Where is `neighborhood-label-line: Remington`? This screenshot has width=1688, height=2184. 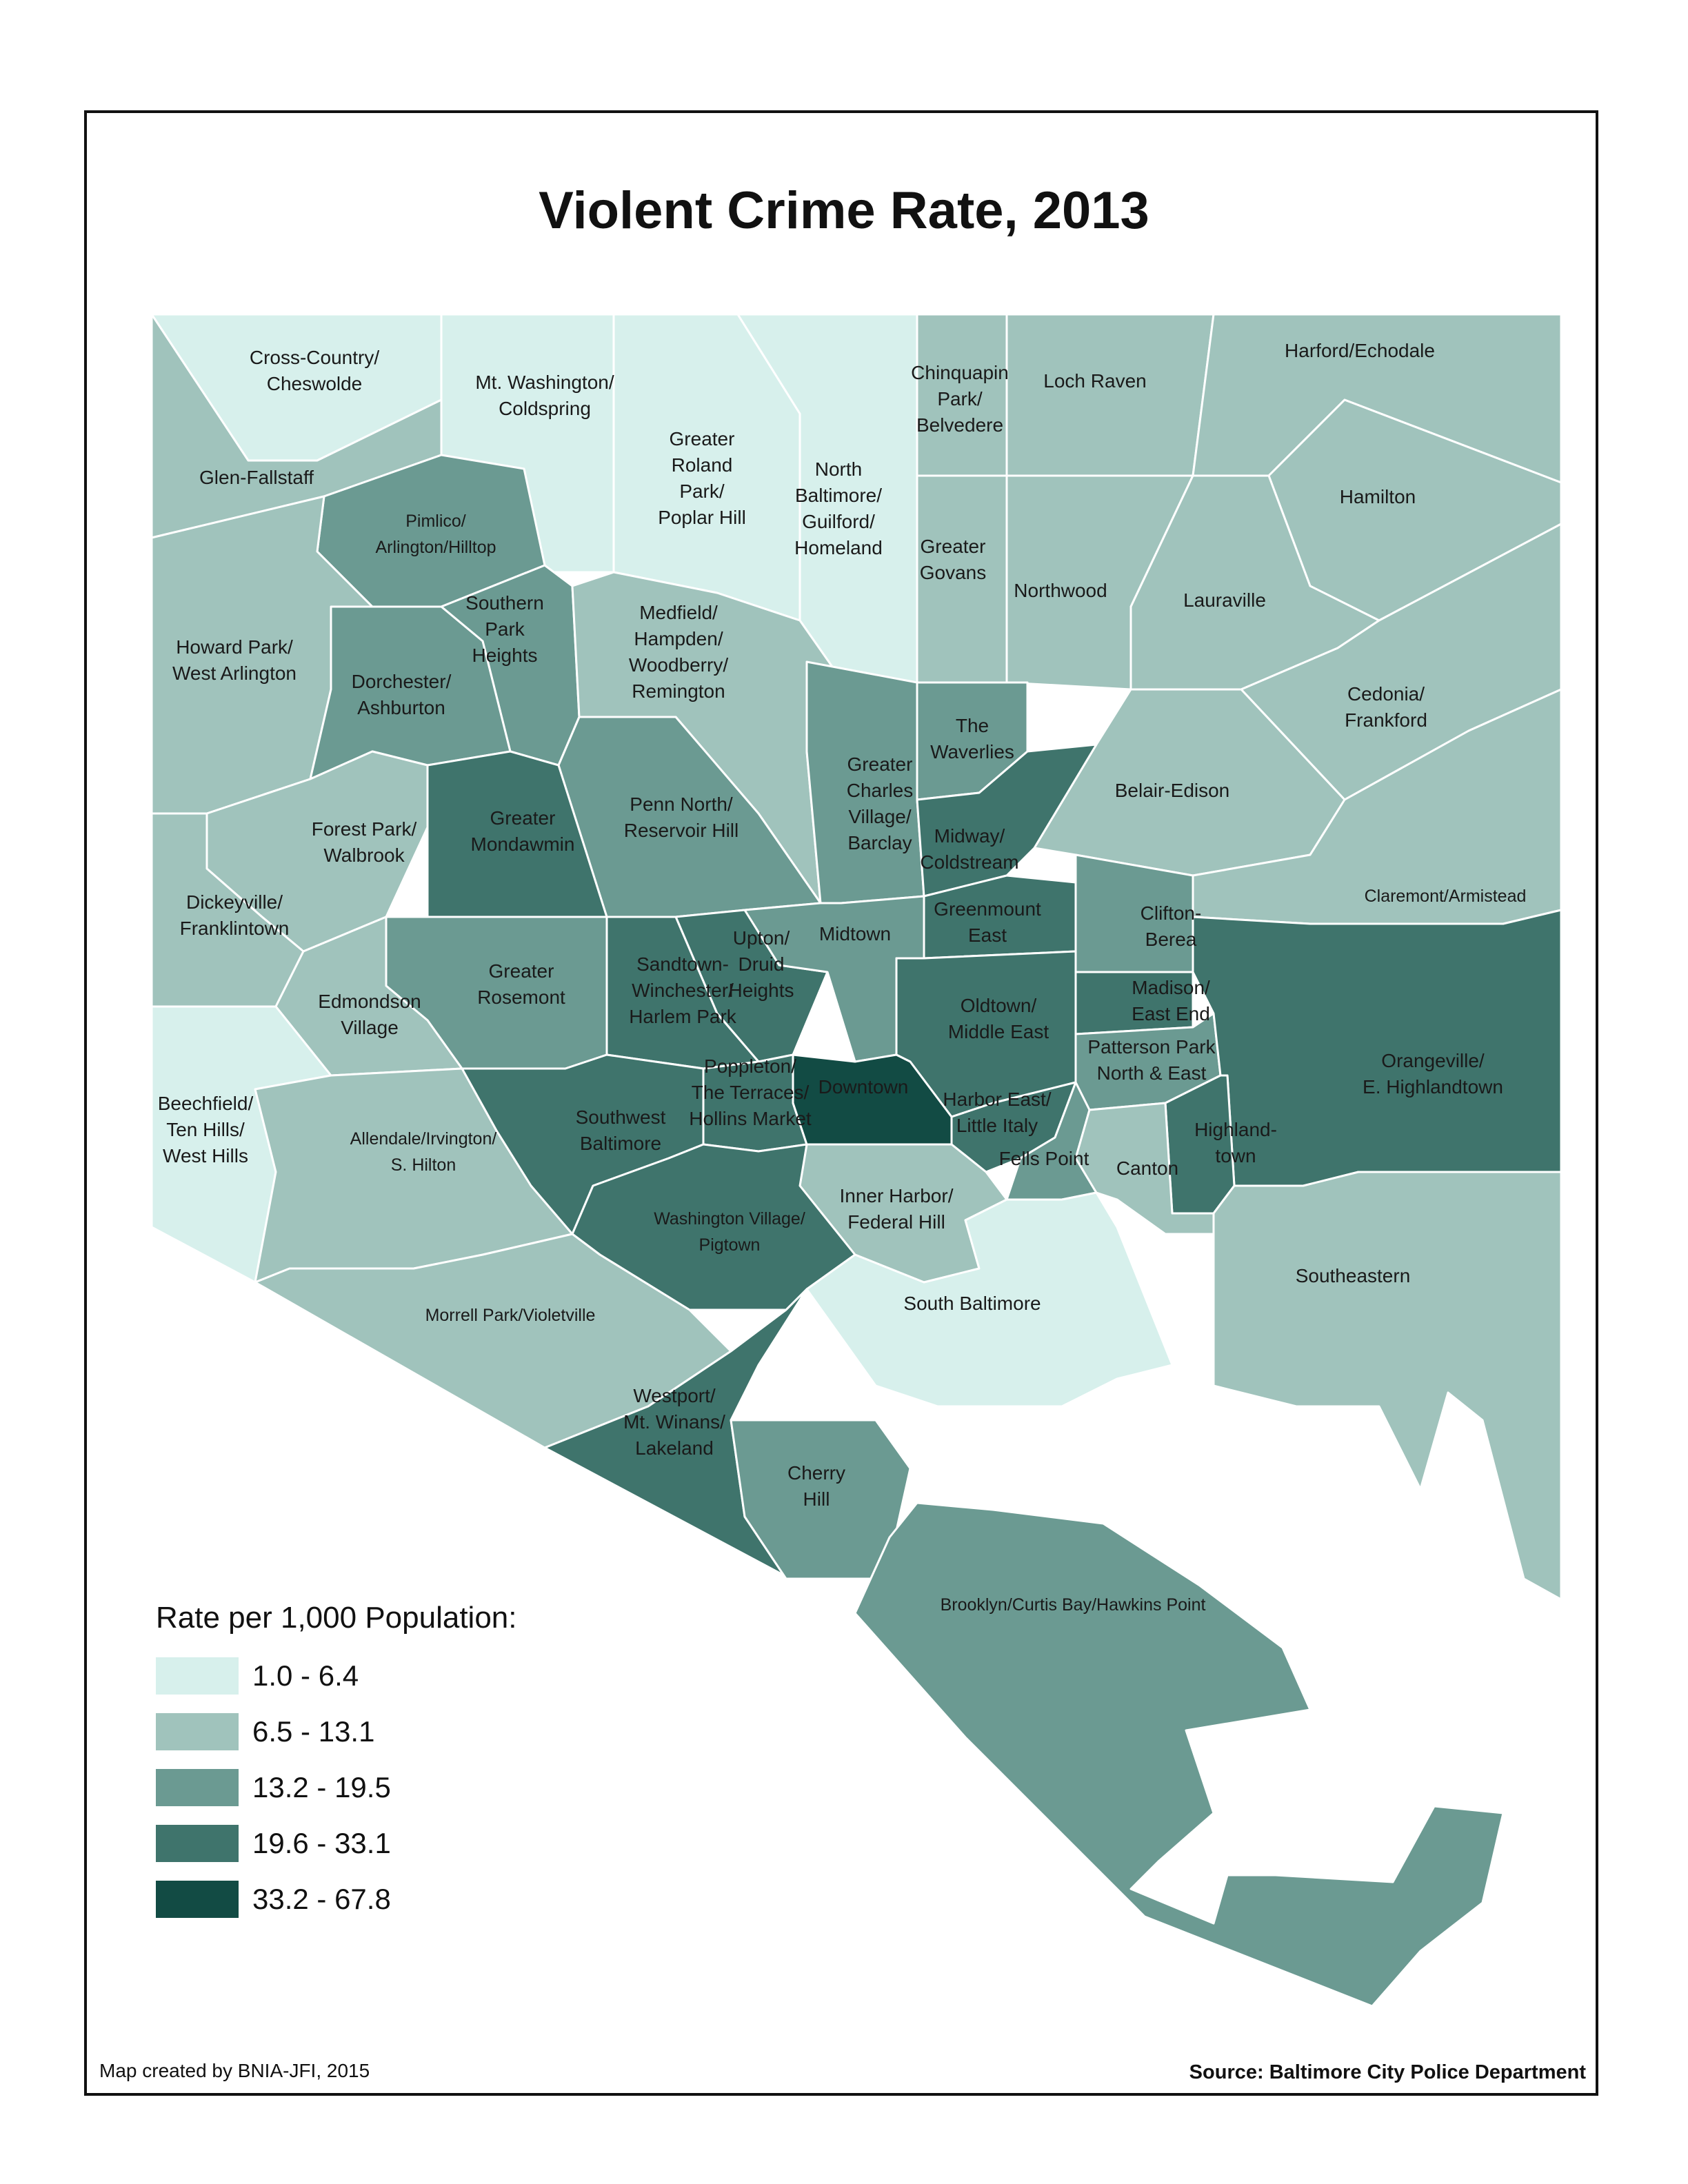 neighborhood-label-line: Remington is located at coordinates (679, 691).